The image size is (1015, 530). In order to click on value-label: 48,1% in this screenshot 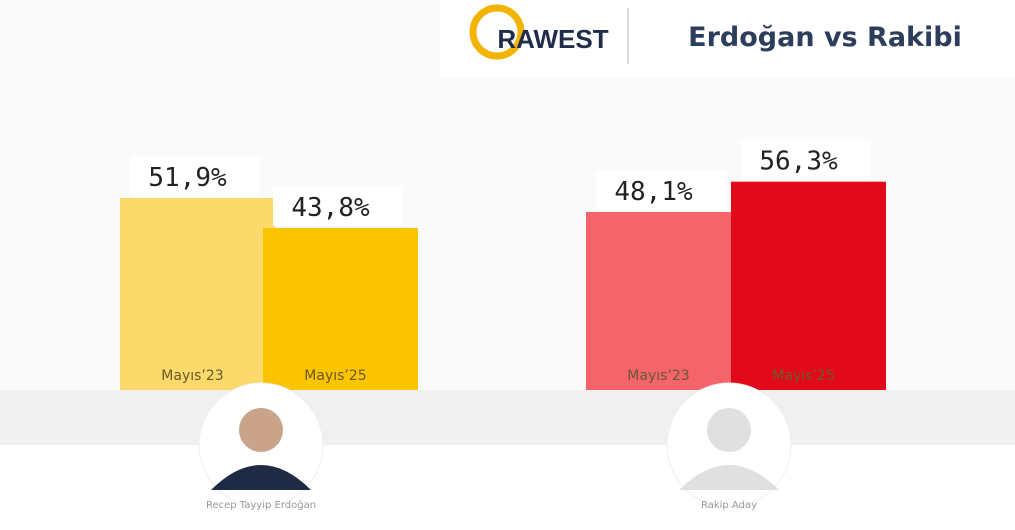, I will do `click(653, 192)`.